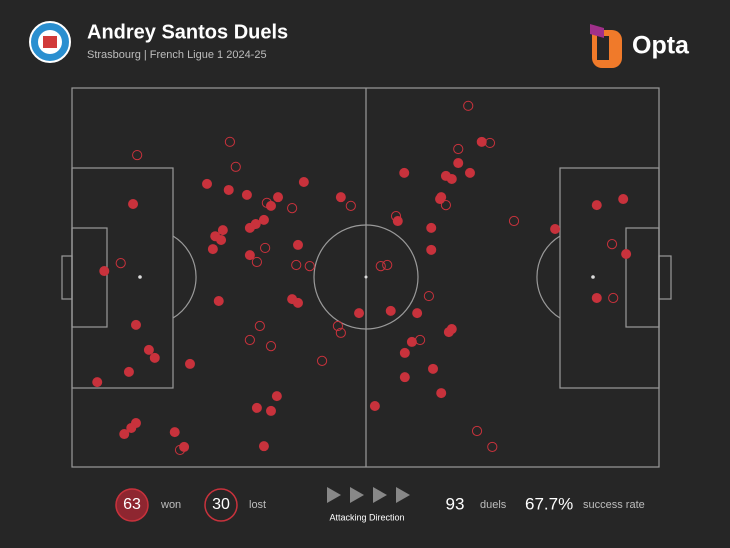 Image resolution: width=730 pixels, height=548 pixels. I want to click on direction-label: Attacking Direction, so click(366, 517).